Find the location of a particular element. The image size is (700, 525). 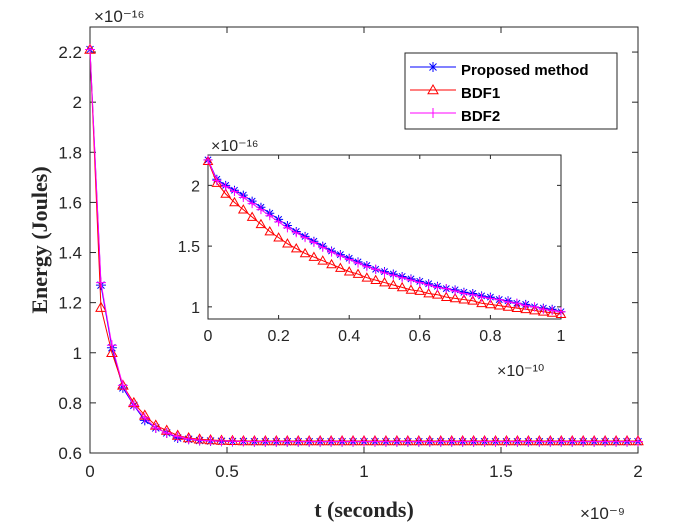

legend-box is located at coordinates (511, 91).